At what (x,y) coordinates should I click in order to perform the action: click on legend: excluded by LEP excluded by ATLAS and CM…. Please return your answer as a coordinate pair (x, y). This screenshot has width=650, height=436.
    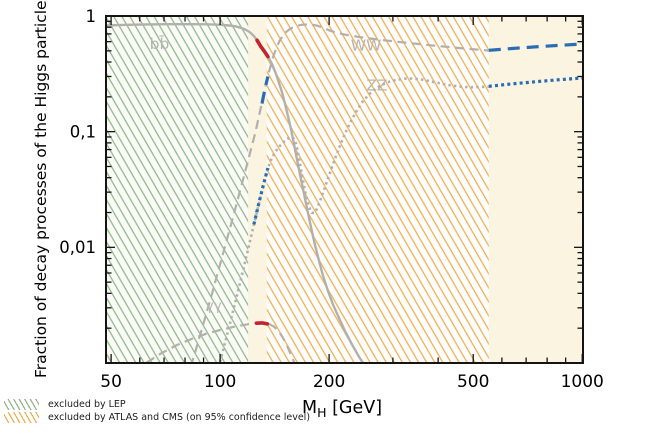
    Looking at the image, I should click on (157, 412).